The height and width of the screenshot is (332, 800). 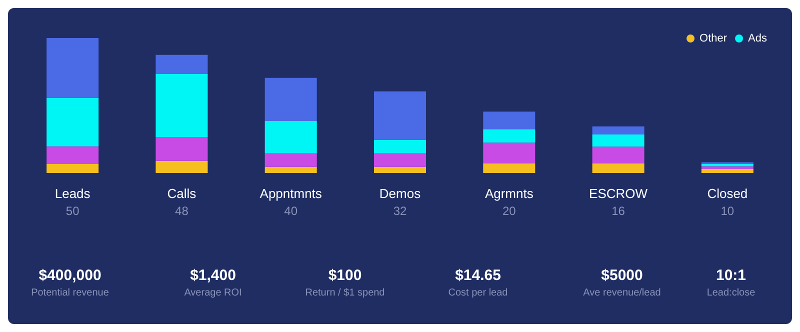 I want to click on text: Lead:close, so click(x=731, y=293).